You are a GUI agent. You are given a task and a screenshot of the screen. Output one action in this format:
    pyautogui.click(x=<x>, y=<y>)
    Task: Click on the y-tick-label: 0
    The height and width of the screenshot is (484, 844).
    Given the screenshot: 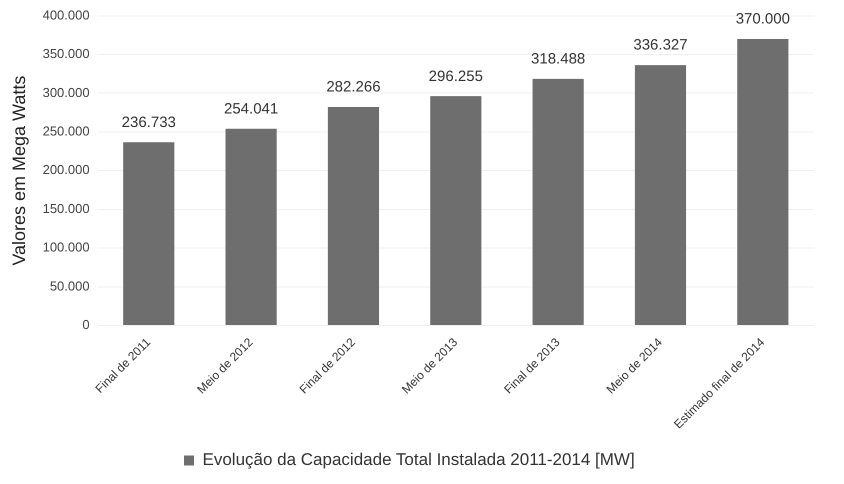 What is the action you would take?
    pyautogui.click(x=86, y=324)
    